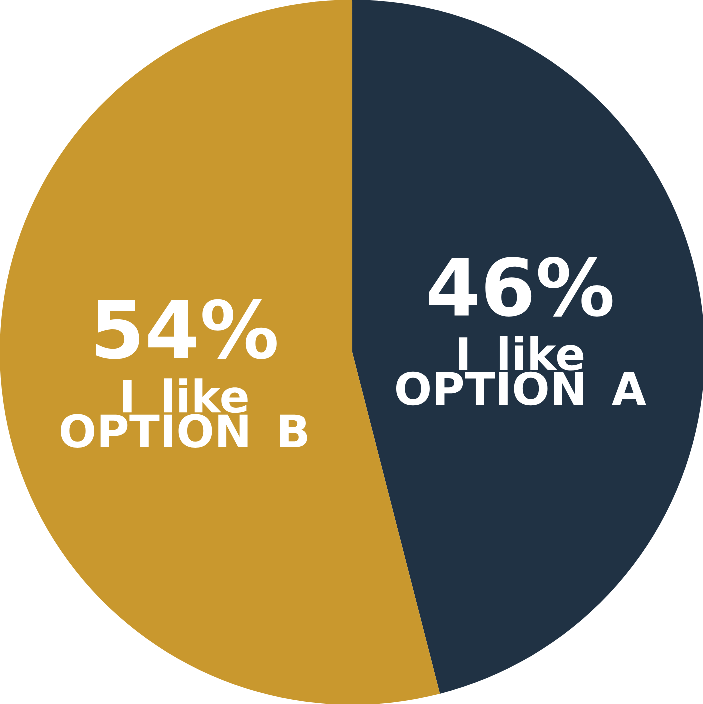 This screenshot has width=703, height=704. Describe the element at coordinates (186, 329) in the screenshot. I see `data-label: 54%` at that location.